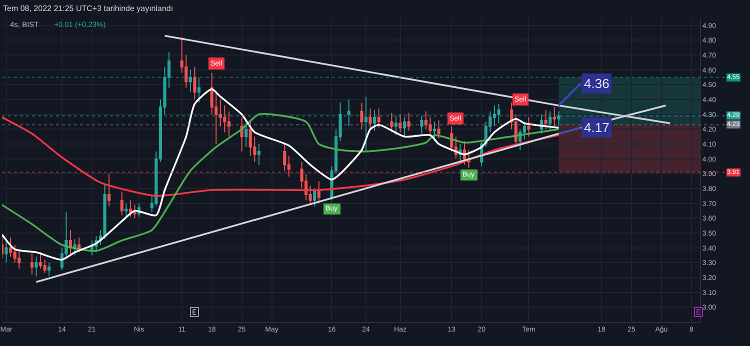 Image resolution: width=750 pixels, height=346 pixels. What do you see at coordinates (597, 127) in the screenshot?
I see `data-label: 4.17` at bounding box center [597, 127].